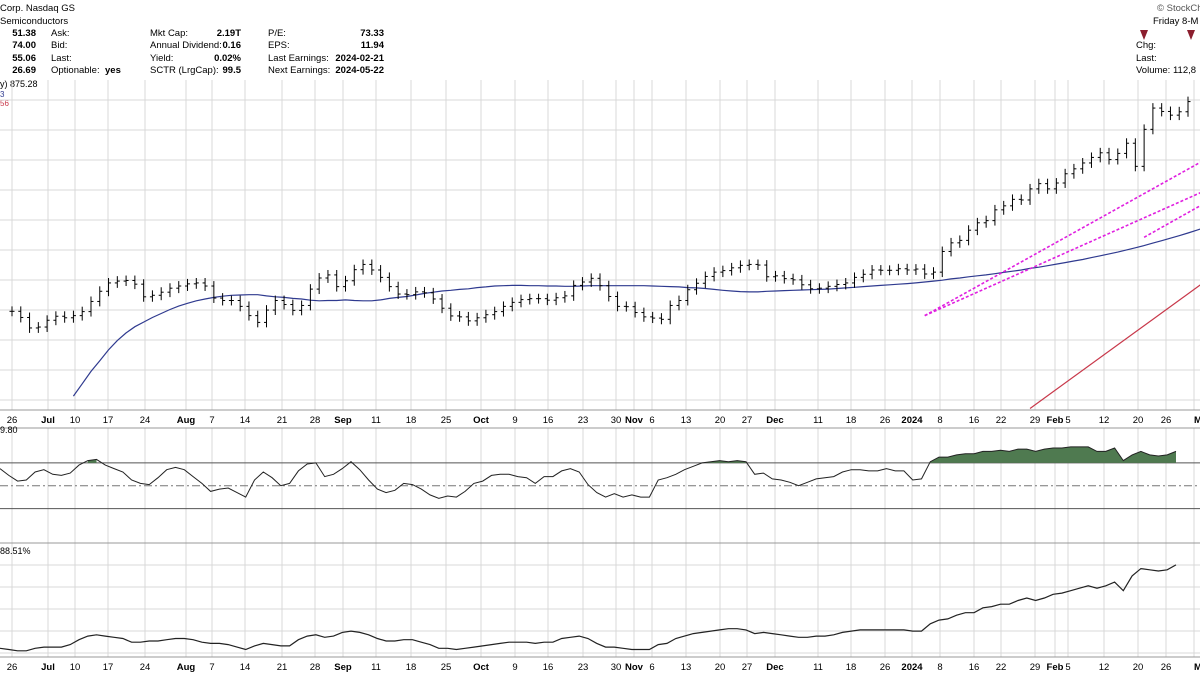 Image resolution: width=1200 pixels, height=675 pixels. Describe the element at coordinates (651, 667) in the screenshot. I see `x-tick-label: 6` at that location.